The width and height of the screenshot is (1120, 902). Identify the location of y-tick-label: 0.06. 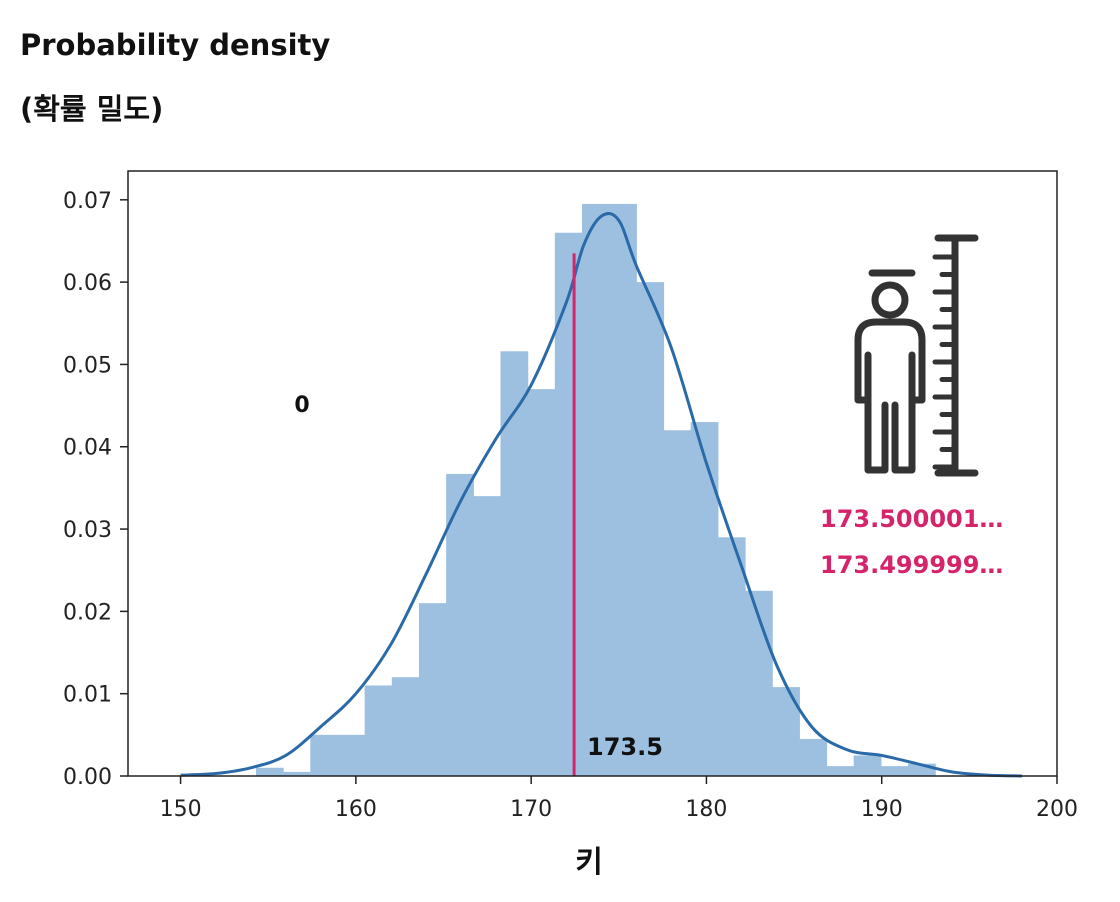
(87, 283).